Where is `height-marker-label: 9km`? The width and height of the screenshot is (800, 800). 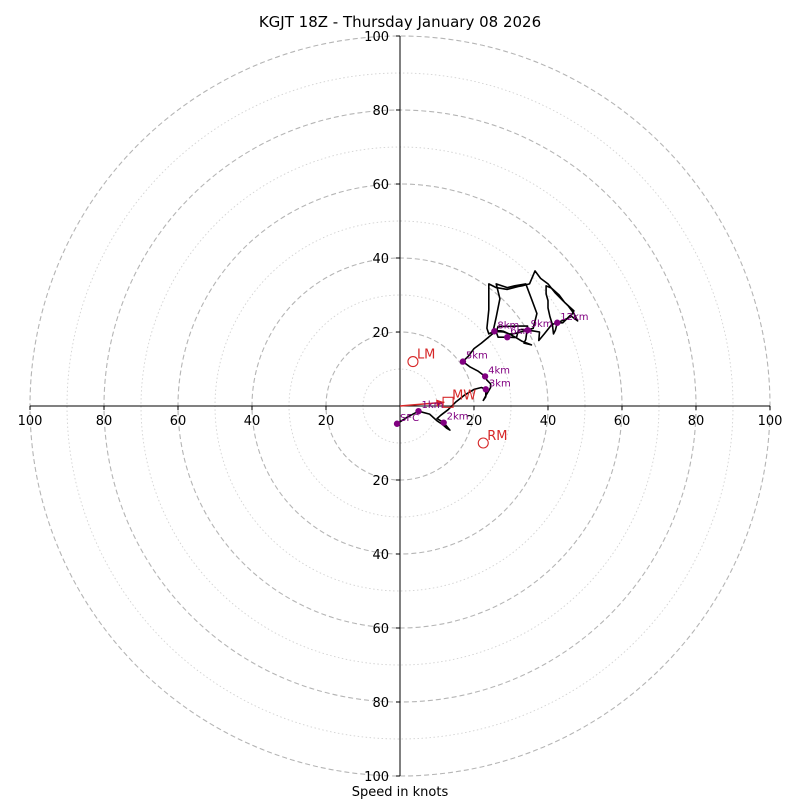
height-marker-label: 9km is located at coordinates (542, 324).